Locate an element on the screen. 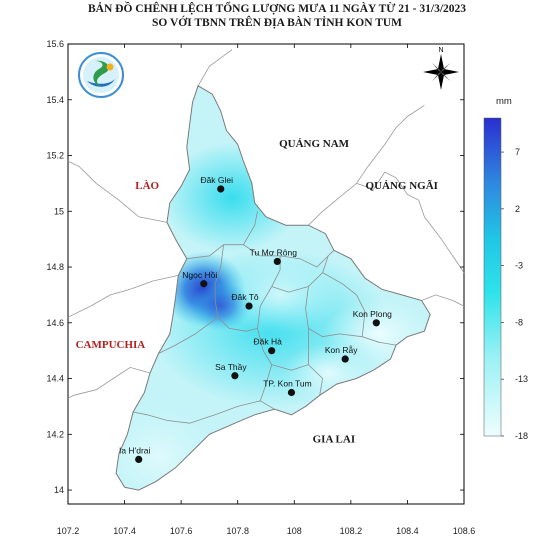  place-label: Kon Rẫy is located at coordinates (341, 350).